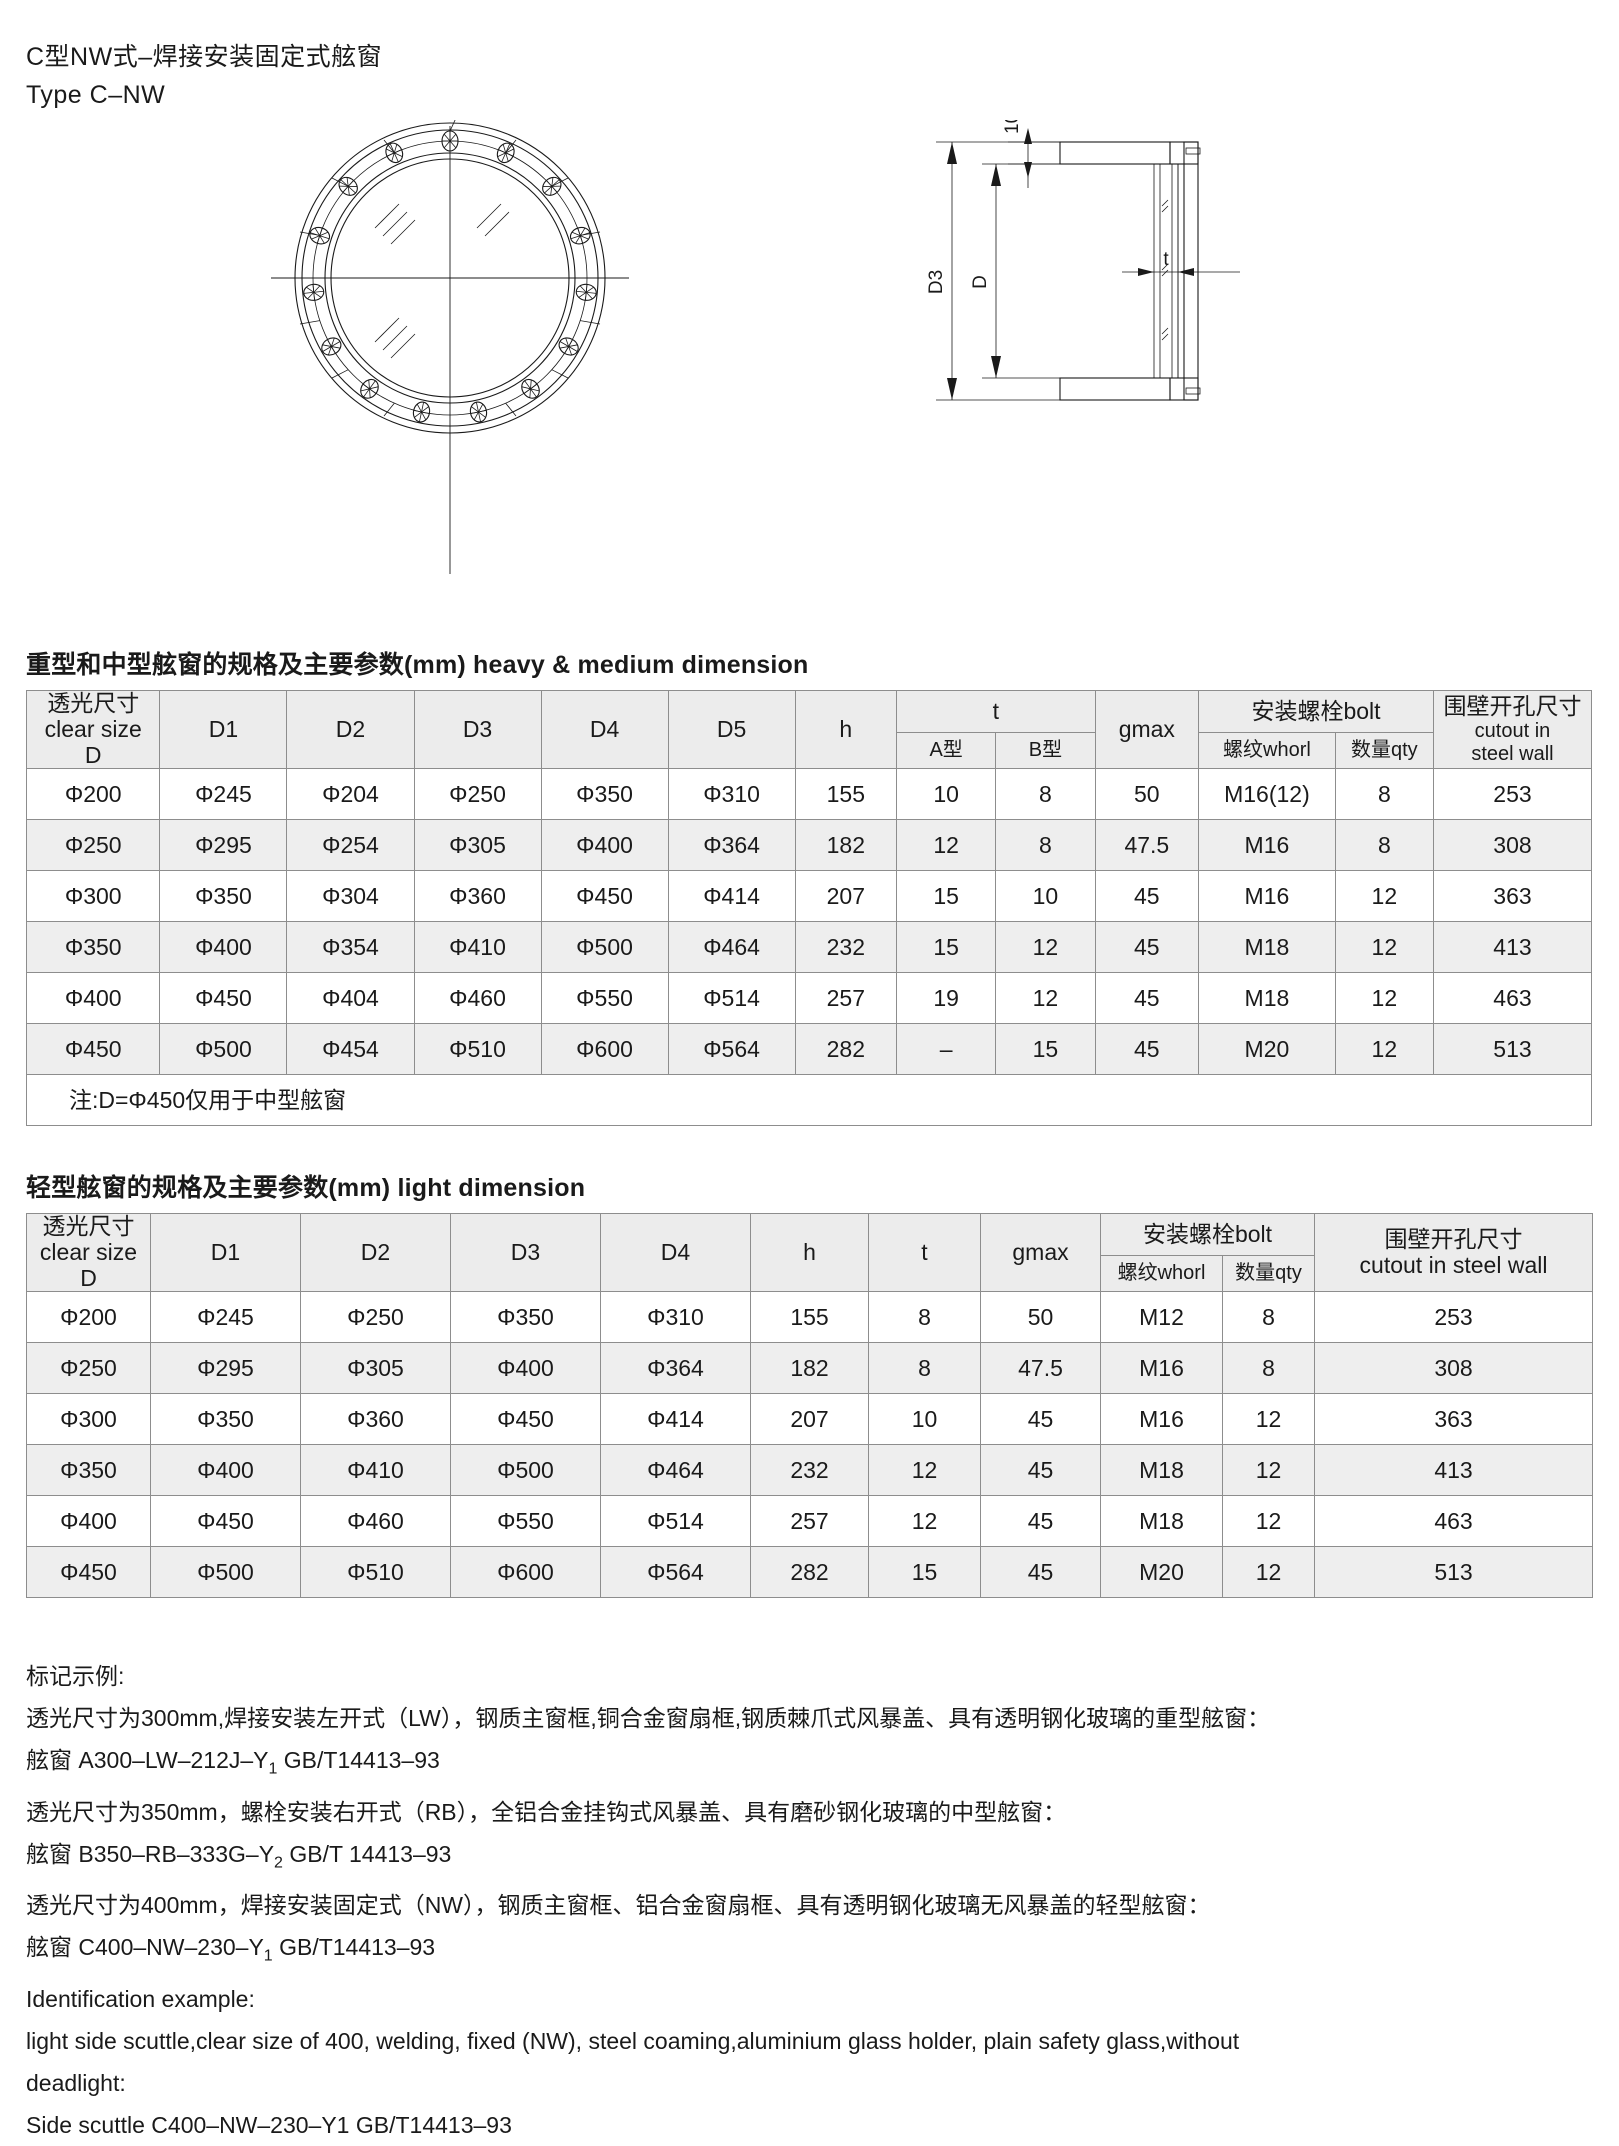 This screenshot has width=1619, height=2146. I want to click on dim-label-t: t, so click(1166, 259).